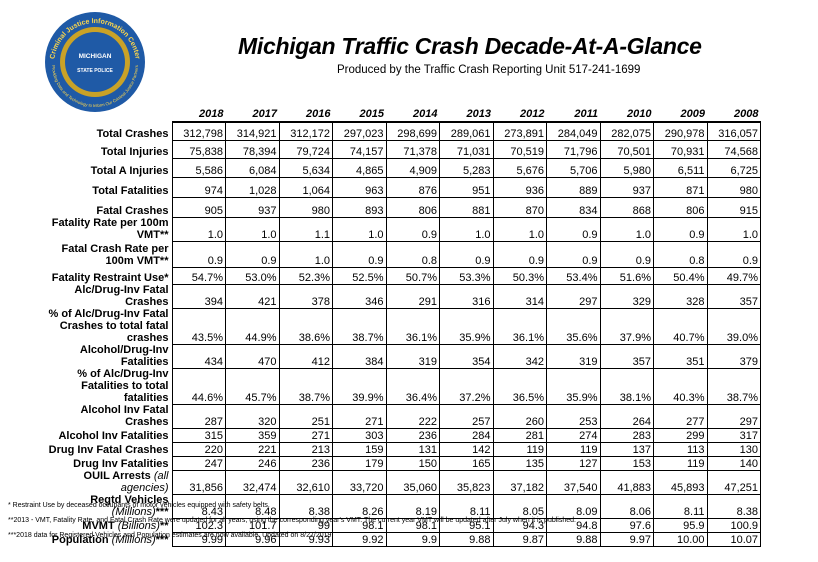  Describe the element at coordinates (573, 482) in the screenshot. I see `table-cell: 37,540` at that location.